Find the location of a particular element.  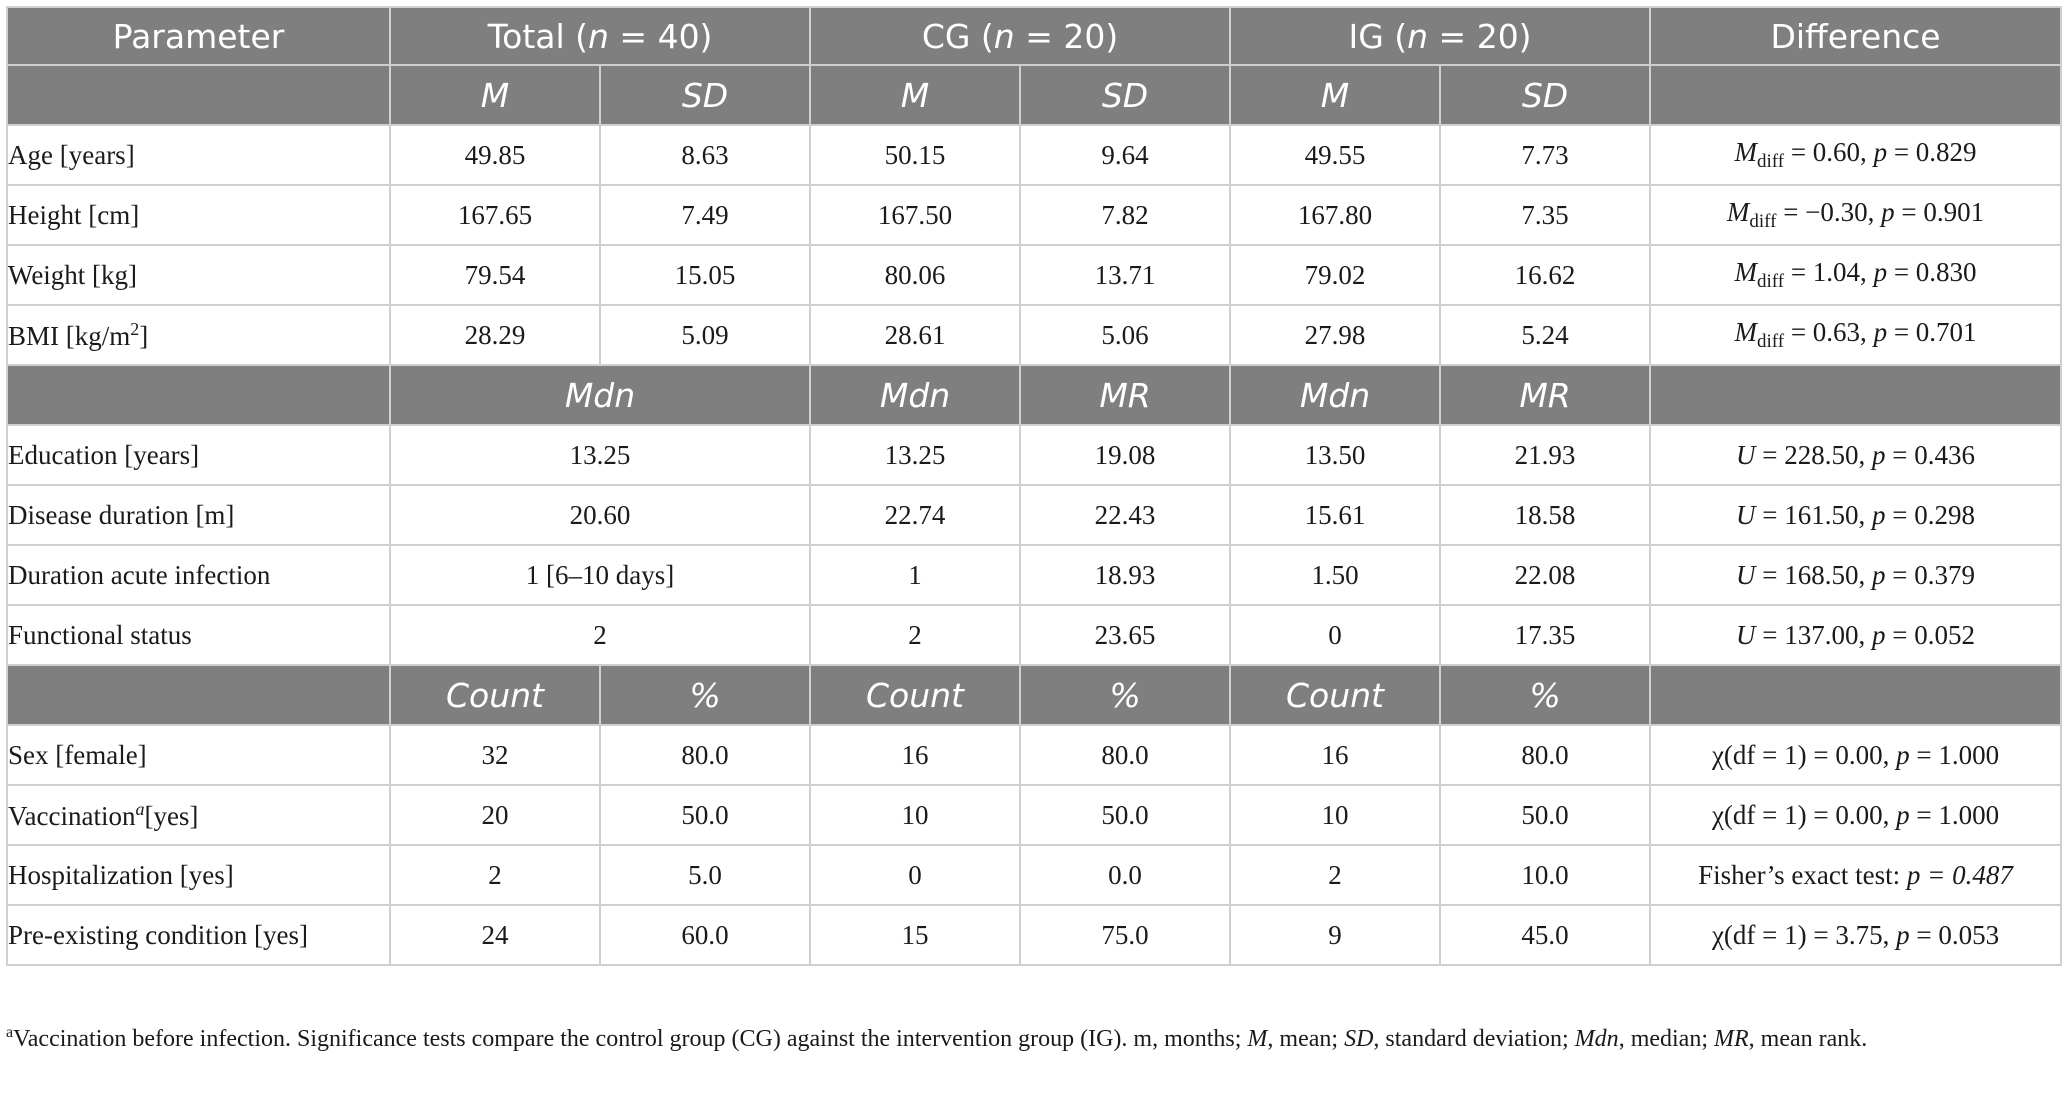

value-cell: 28.29 is located at coordinates (495, 335).